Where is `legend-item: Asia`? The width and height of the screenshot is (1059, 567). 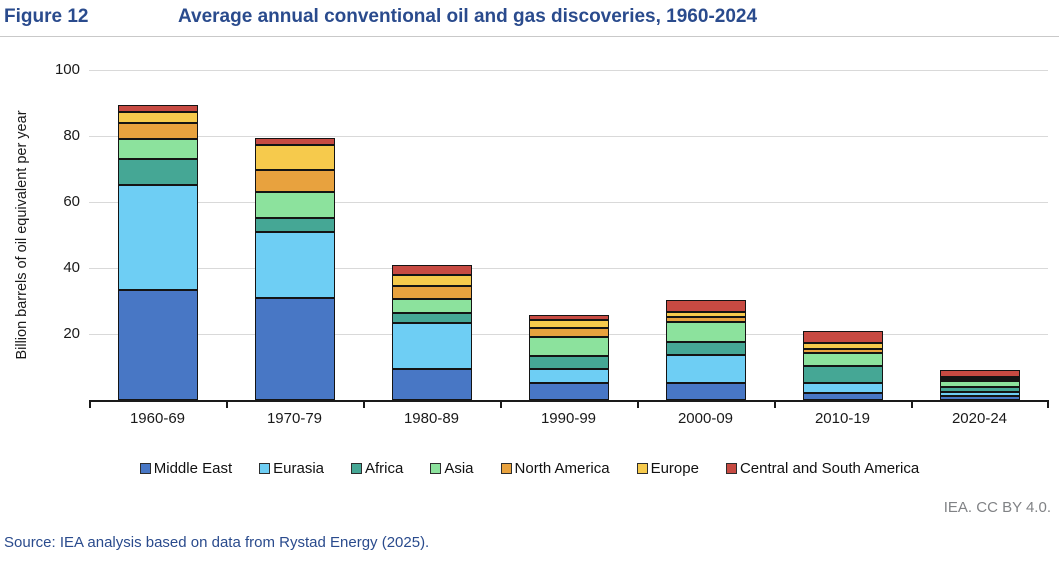
legend-item: Asia is located at coordinates (452, 468).